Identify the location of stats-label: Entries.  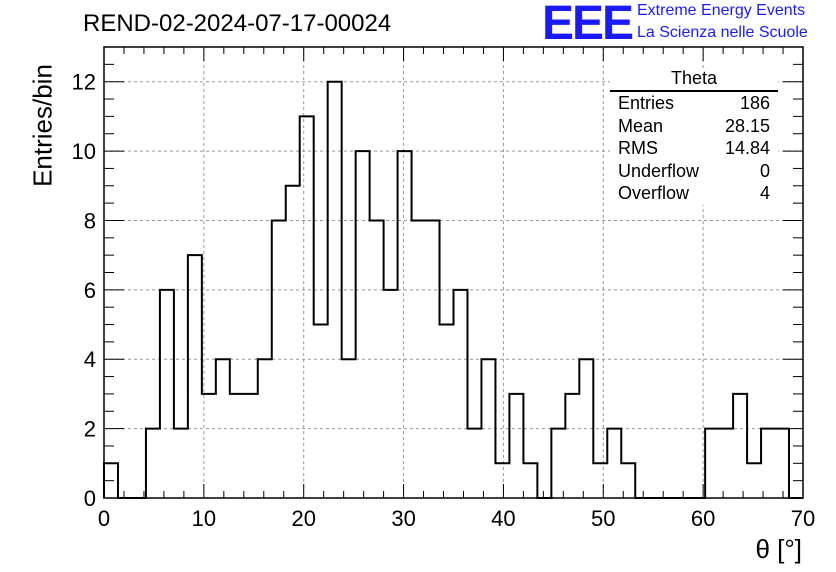
(646, 103).